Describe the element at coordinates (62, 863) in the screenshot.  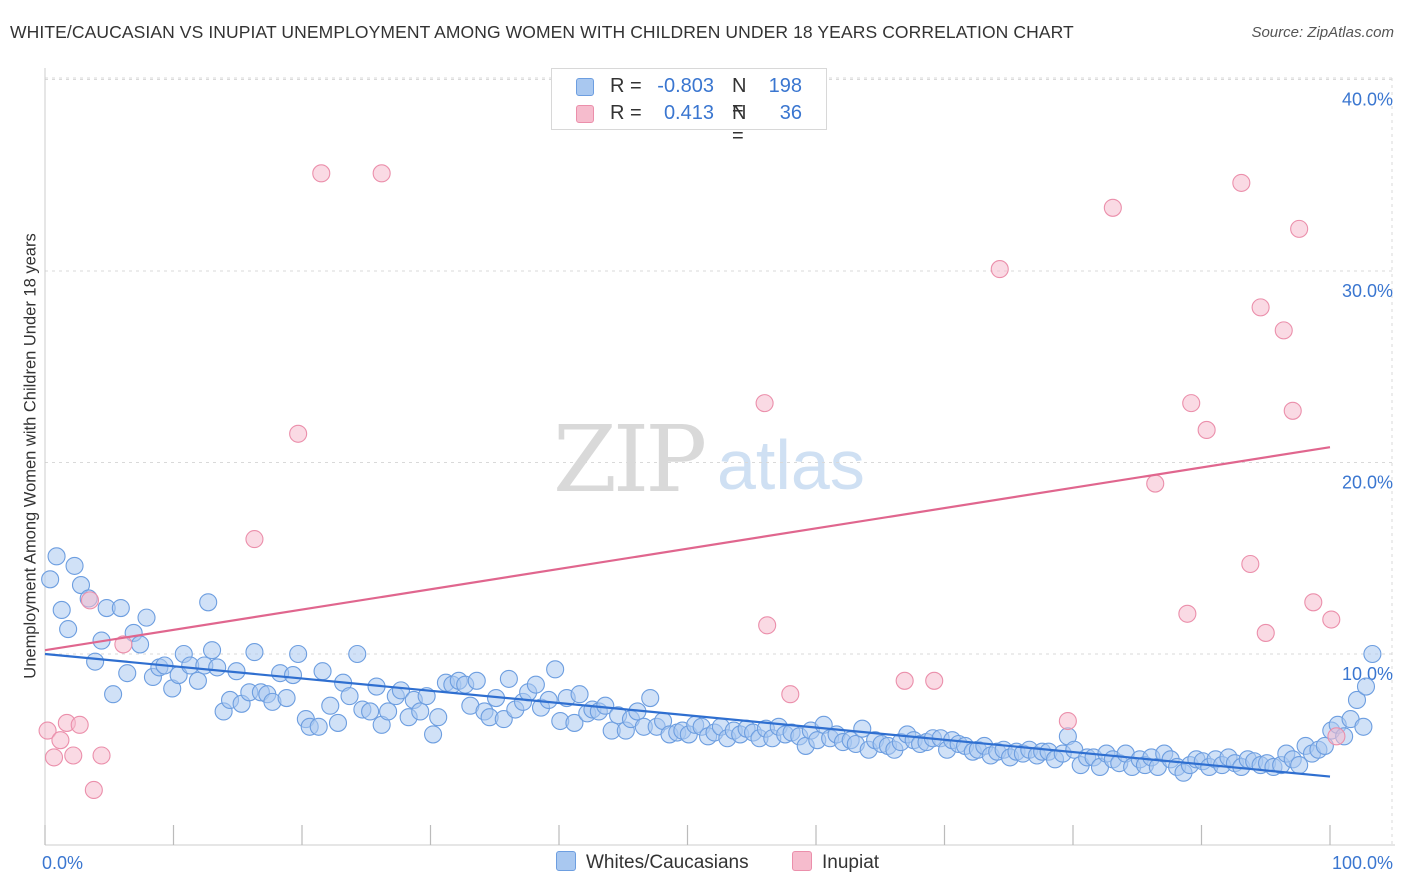
I see `x-tick-label-min: 0.0%` at that location.